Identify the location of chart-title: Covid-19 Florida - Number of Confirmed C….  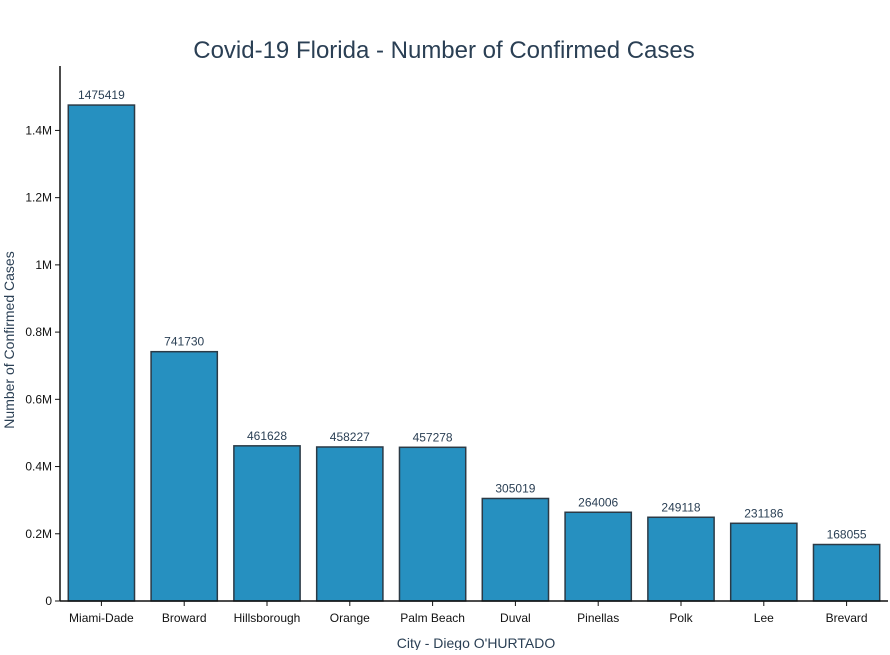
(444, 50).